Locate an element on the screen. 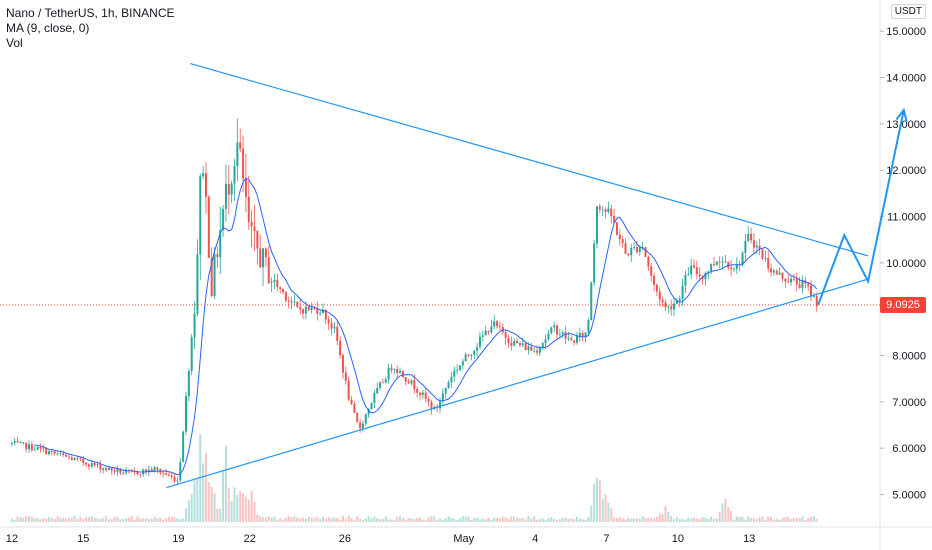 The image size is (932, 550). x-tick-label: 7 is located at coordinates (606, 539).